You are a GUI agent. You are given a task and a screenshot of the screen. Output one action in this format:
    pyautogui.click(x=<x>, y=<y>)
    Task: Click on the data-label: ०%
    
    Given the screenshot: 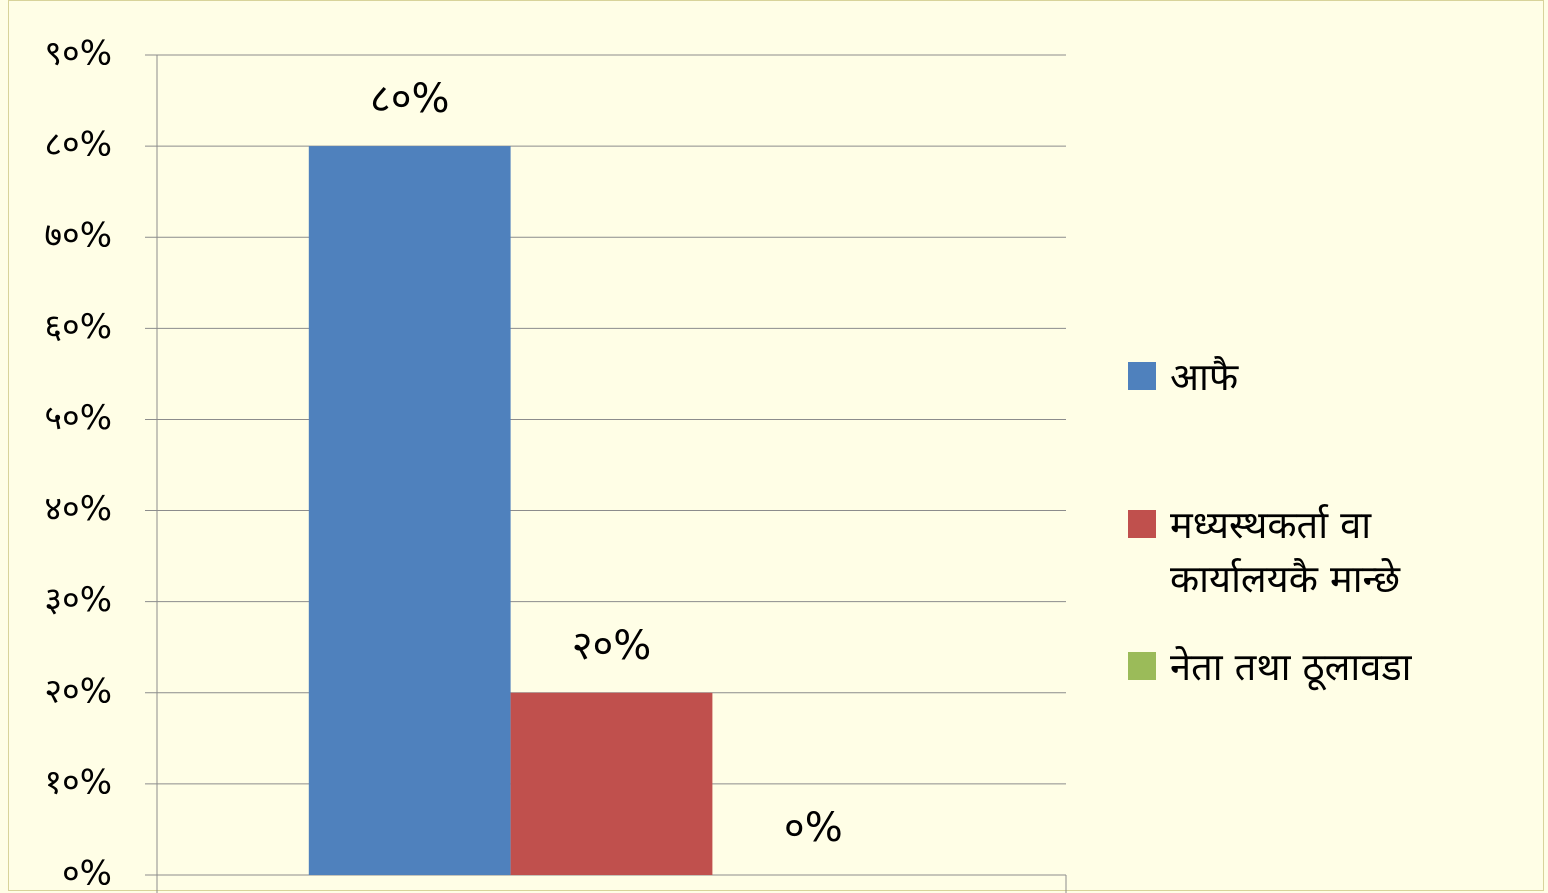 What is the action you would take?
    pyautogui.click(x=813, y=828)
    